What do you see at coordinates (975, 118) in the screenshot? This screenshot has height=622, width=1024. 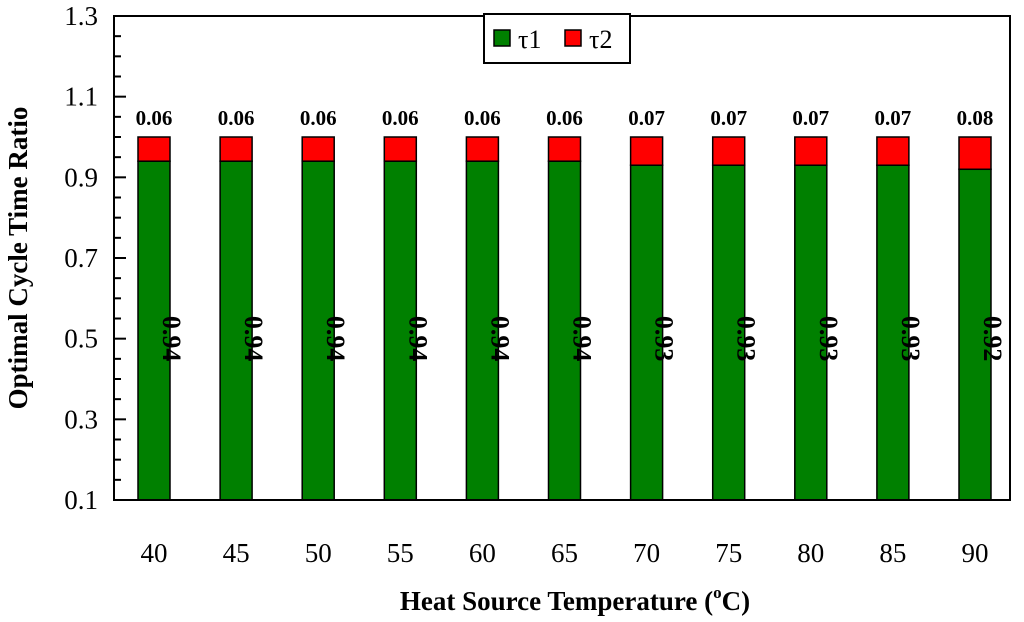 I see `data-label-tau2: 0.08` at bounding box center [975, 118].